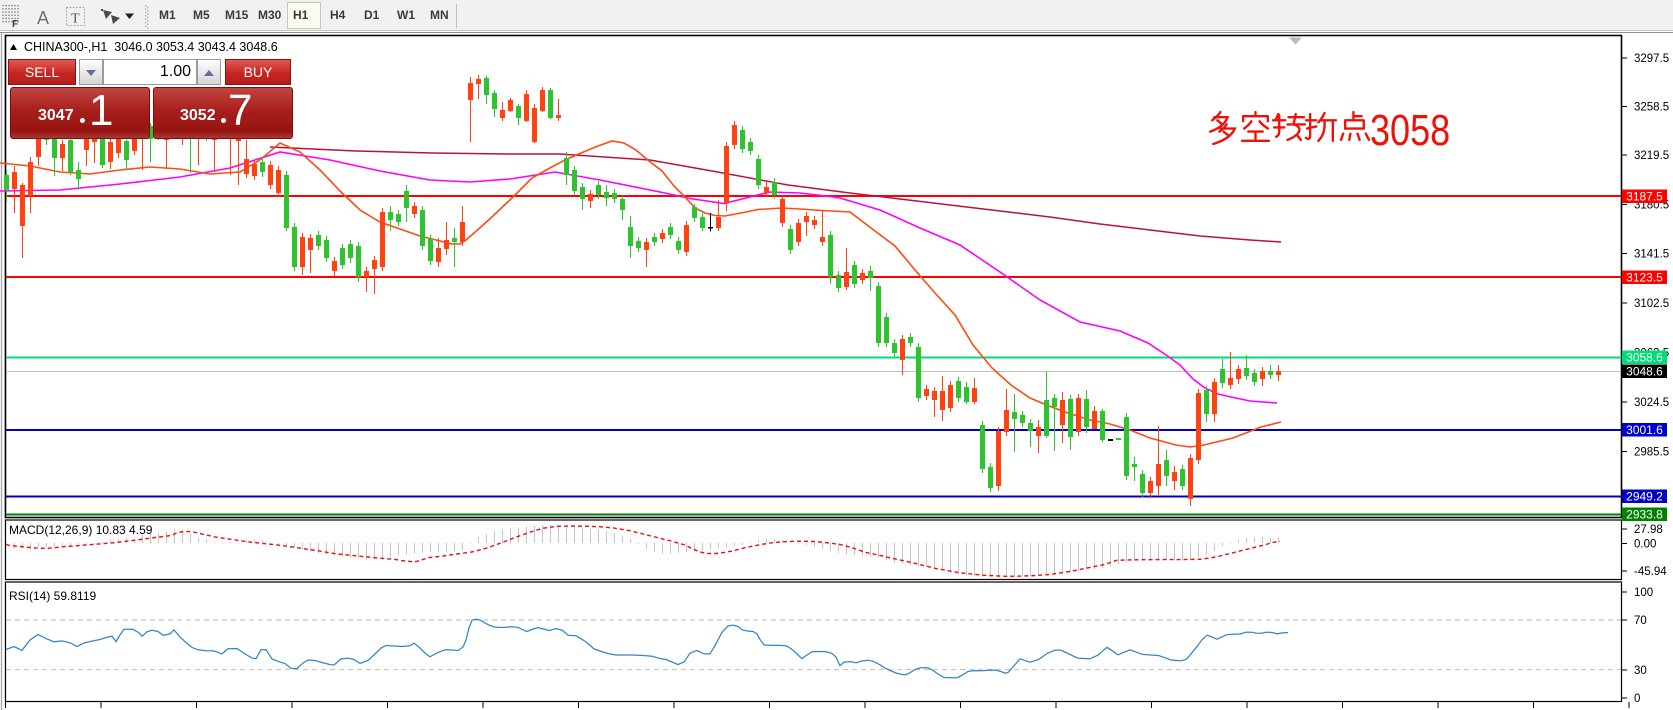  I want to click on svg-text: 3024.5, so click(1651, 403).